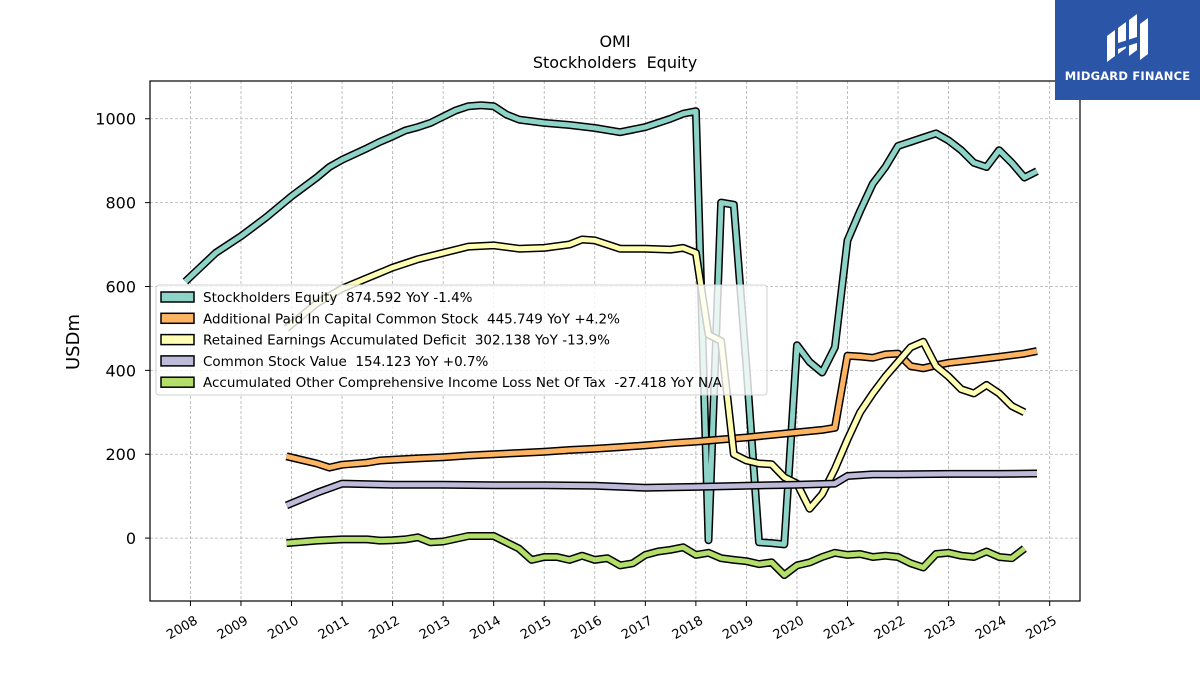 This screenshot has height=675, width=1200. Describe the element at coordinates (615, 62) in the screenshot. I see `chart-subtitle: Stockholders Equity` at that location.